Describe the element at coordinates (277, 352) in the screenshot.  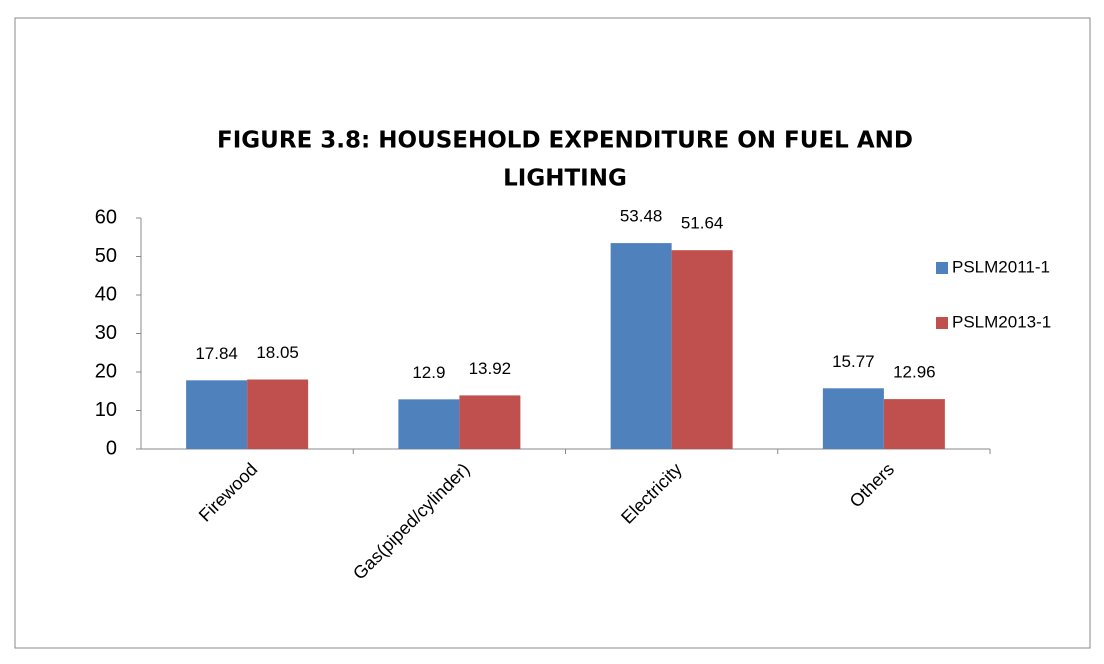
I see `value-label: 18.05` at that location.